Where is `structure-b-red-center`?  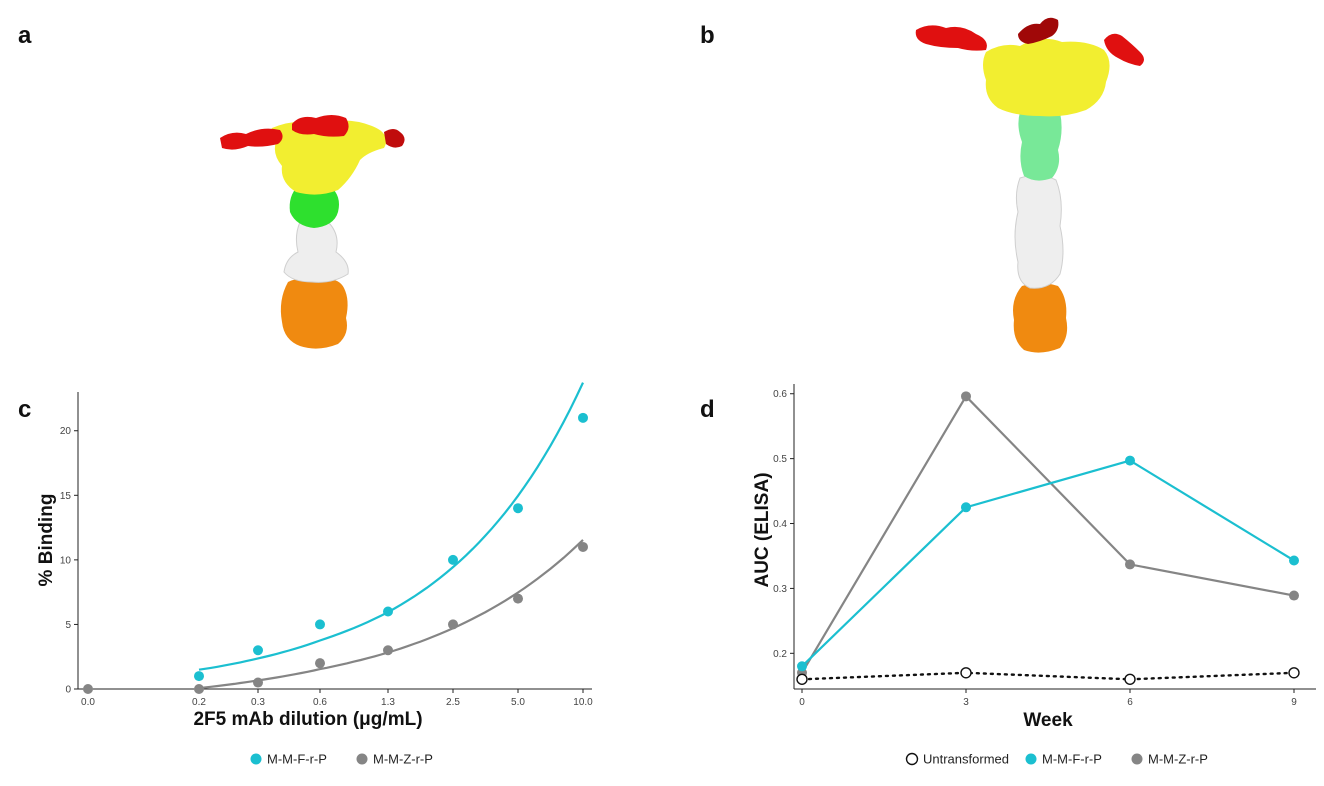 structure-b-red-center is located at coordinates (1038, 30).